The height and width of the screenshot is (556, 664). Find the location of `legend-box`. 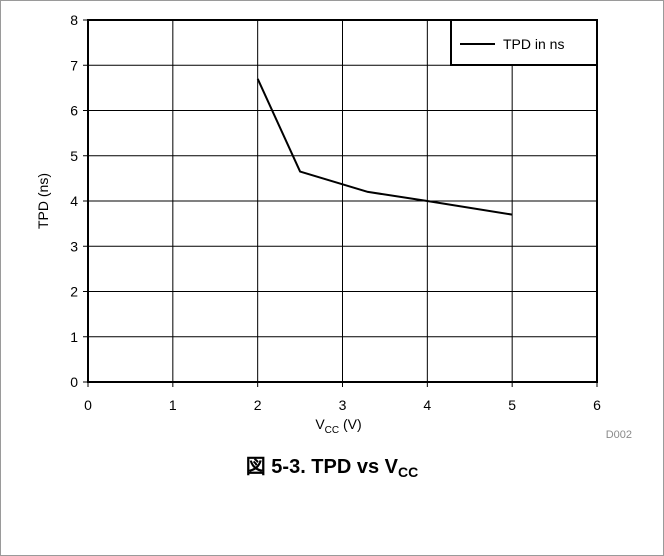

legend-box is located at coordinates (524, 42).